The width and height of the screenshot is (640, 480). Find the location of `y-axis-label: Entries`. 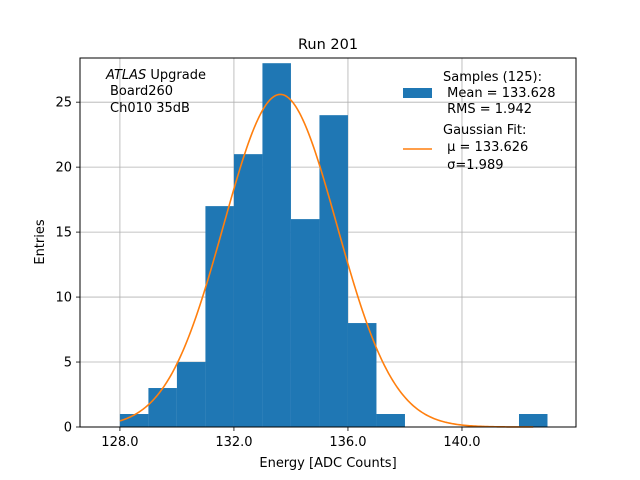

y-axis-label: Entries is located at coordinates (40, 242).